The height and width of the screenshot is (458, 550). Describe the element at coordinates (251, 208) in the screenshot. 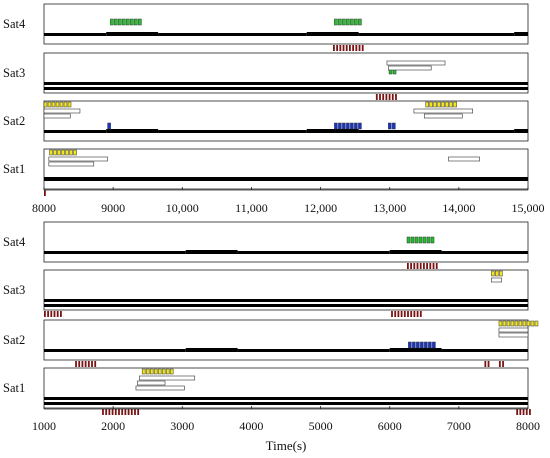

I see `x-tick-label: 11,000` at that location.